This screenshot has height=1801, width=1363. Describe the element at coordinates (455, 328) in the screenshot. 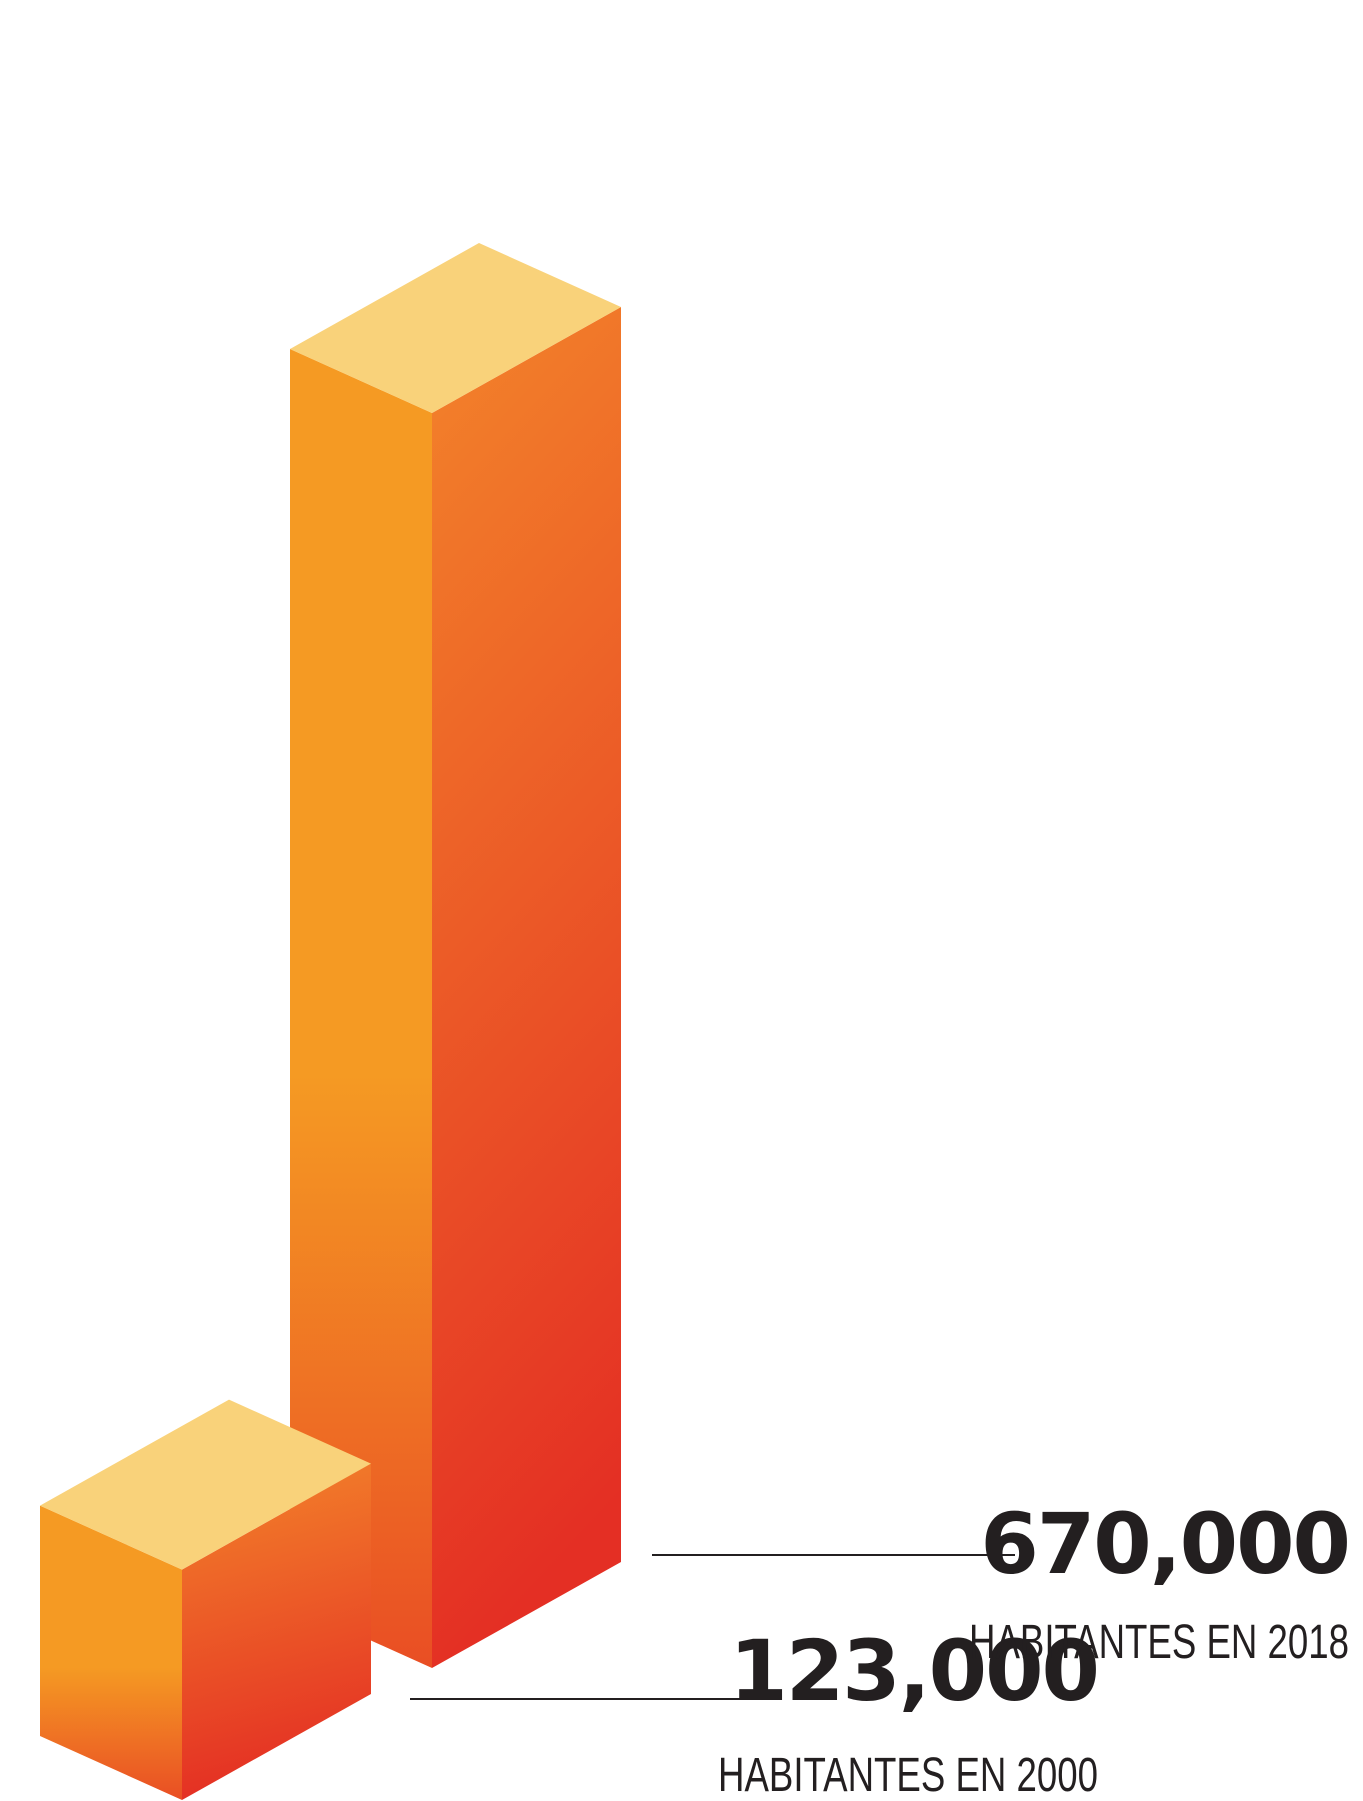

I see `bar-top-face-2018` at that location.